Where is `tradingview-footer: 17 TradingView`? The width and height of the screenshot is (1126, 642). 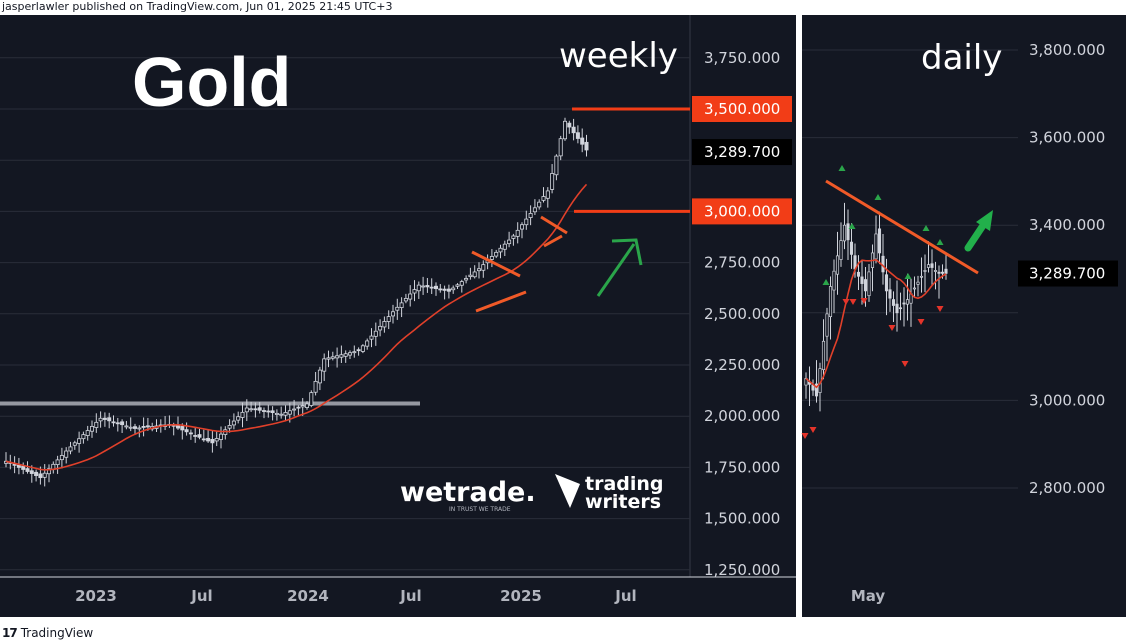
tradingview-footer: 17 TradingView is located at coordinates (201, 633).